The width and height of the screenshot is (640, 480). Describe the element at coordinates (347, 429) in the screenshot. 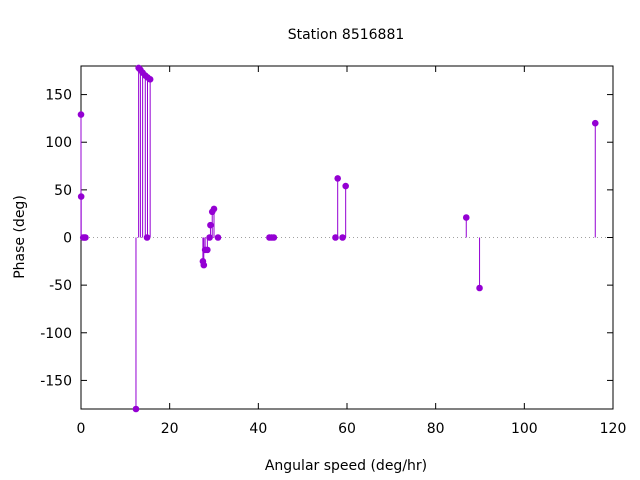

I see `x-tick-label: 60` at that location.